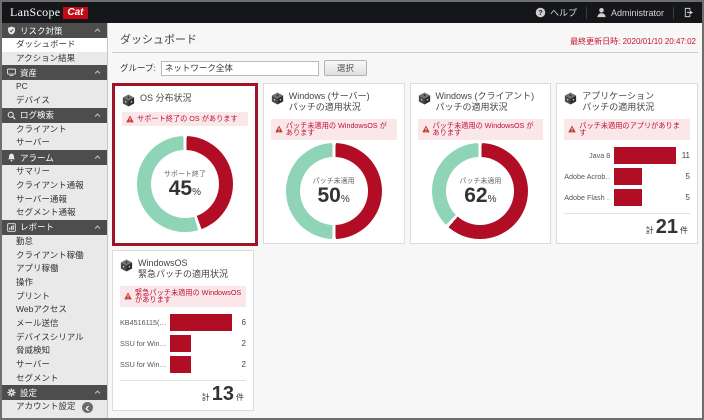 The image size is (704, 420). What do you see at coordinates (54, 393) in the screenshot?
I see `sidebar-section-settings: 設定` at bounding box center [54, 393].